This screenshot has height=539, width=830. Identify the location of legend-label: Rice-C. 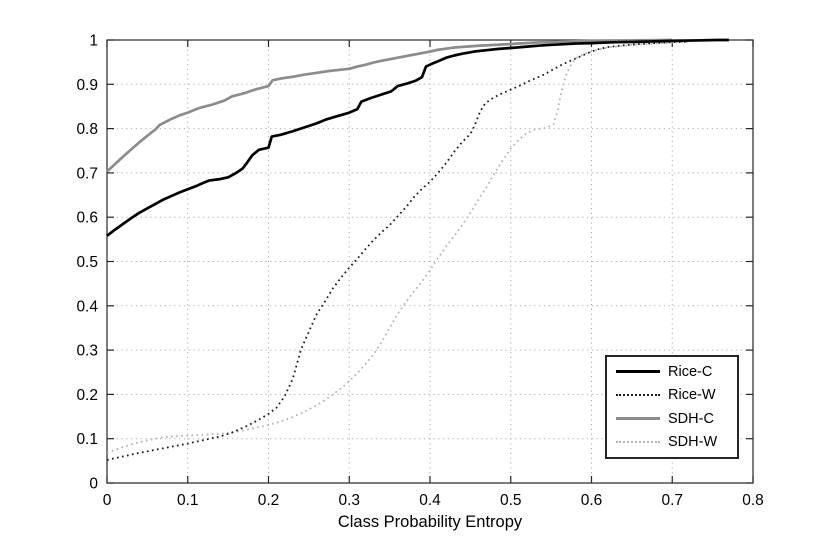
(690, 371).